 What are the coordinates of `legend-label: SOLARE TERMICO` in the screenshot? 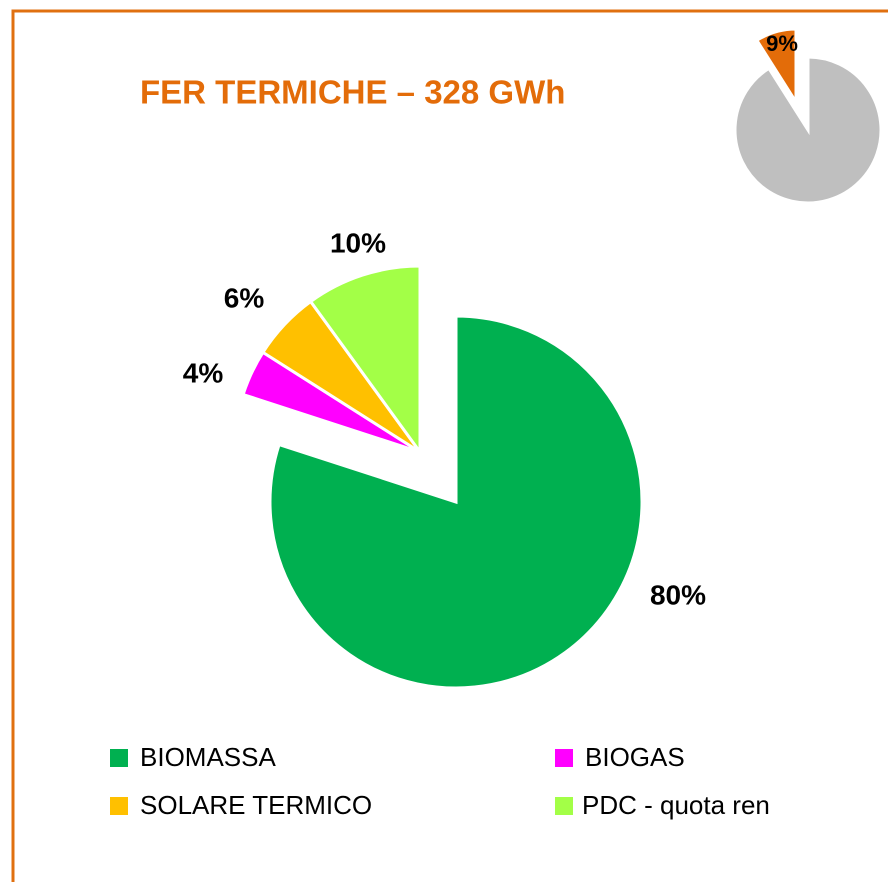 It's located at (256, 805).